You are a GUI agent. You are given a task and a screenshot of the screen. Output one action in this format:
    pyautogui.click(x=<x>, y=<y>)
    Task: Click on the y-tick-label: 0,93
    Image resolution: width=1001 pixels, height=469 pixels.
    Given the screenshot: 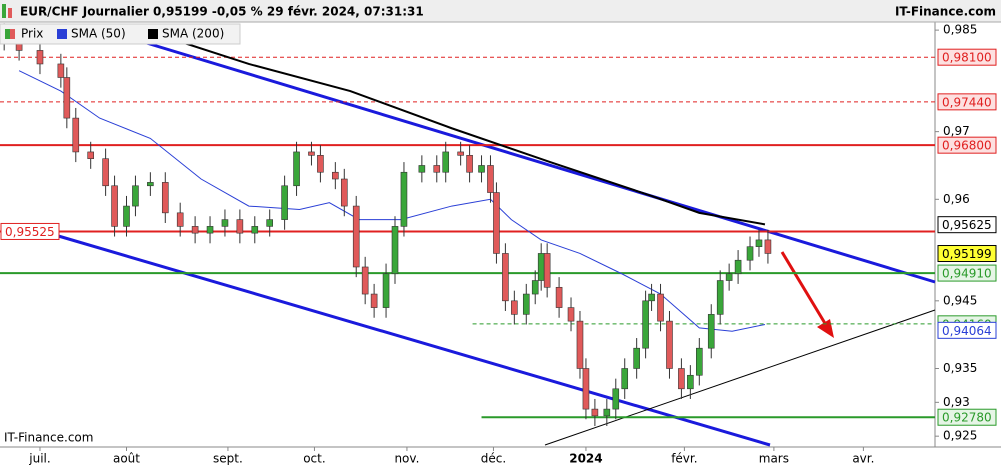 What is the action you would take?
    pyautogui.click(x=956, y=402)
    